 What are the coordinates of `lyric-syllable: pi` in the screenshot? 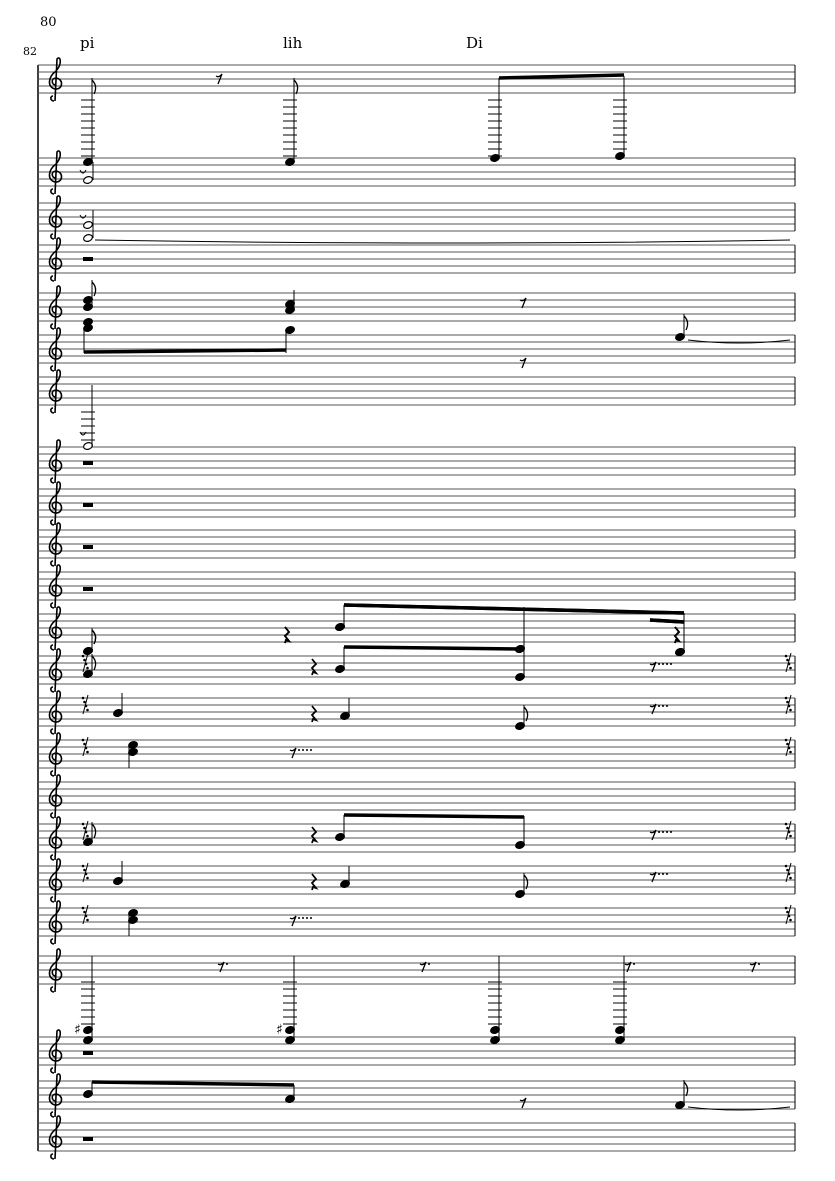 It's located at (87, 43).